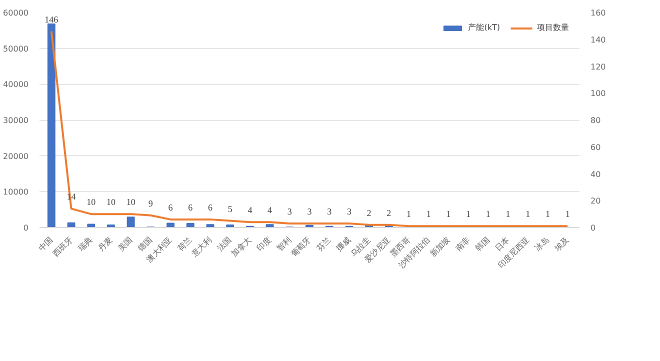 This screenshot has width=660, height=361. Describe the element at coordinates (151, 203) in the screenshot. I see `data-label: 9` at that location.